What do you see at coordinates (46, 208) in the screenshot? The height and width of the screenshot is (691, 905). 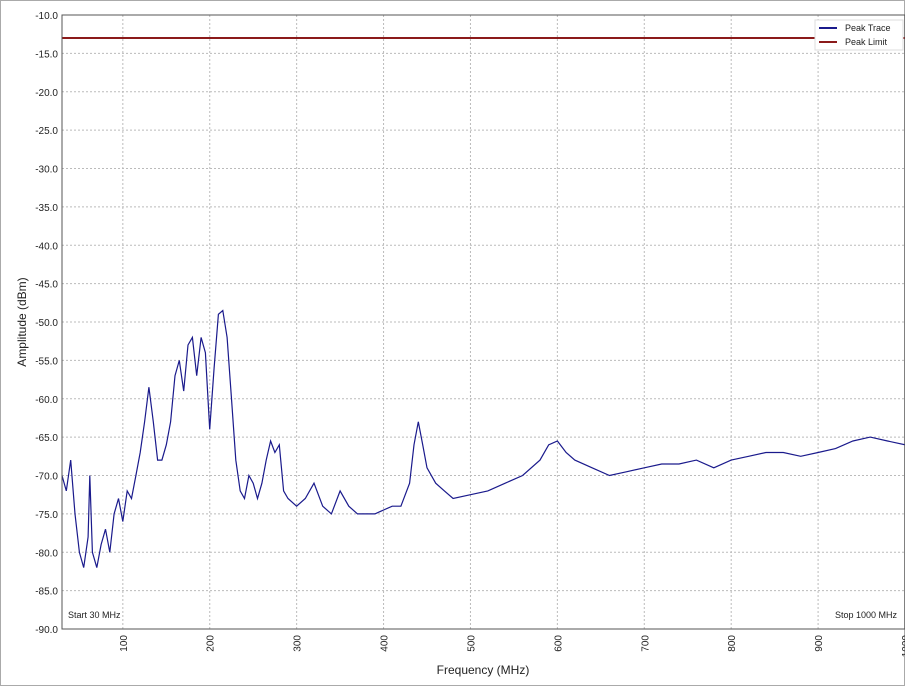 I see `y-tick-label: -35.0` at bounding box center [46, 208].